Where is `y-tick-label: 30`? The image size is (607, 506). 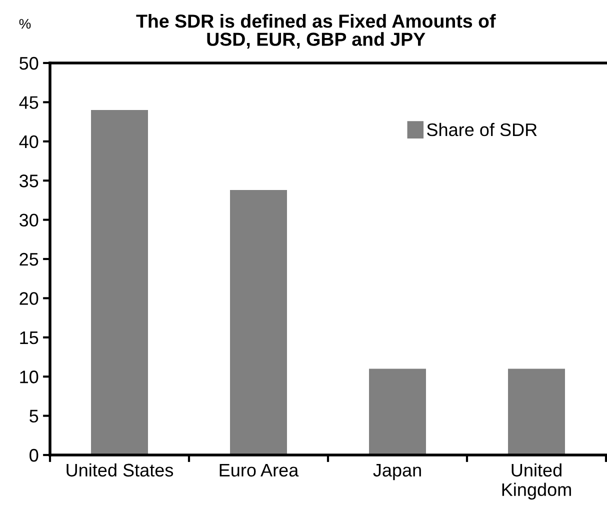 y-tick-label: 30 is located at coordinates (28, 220).